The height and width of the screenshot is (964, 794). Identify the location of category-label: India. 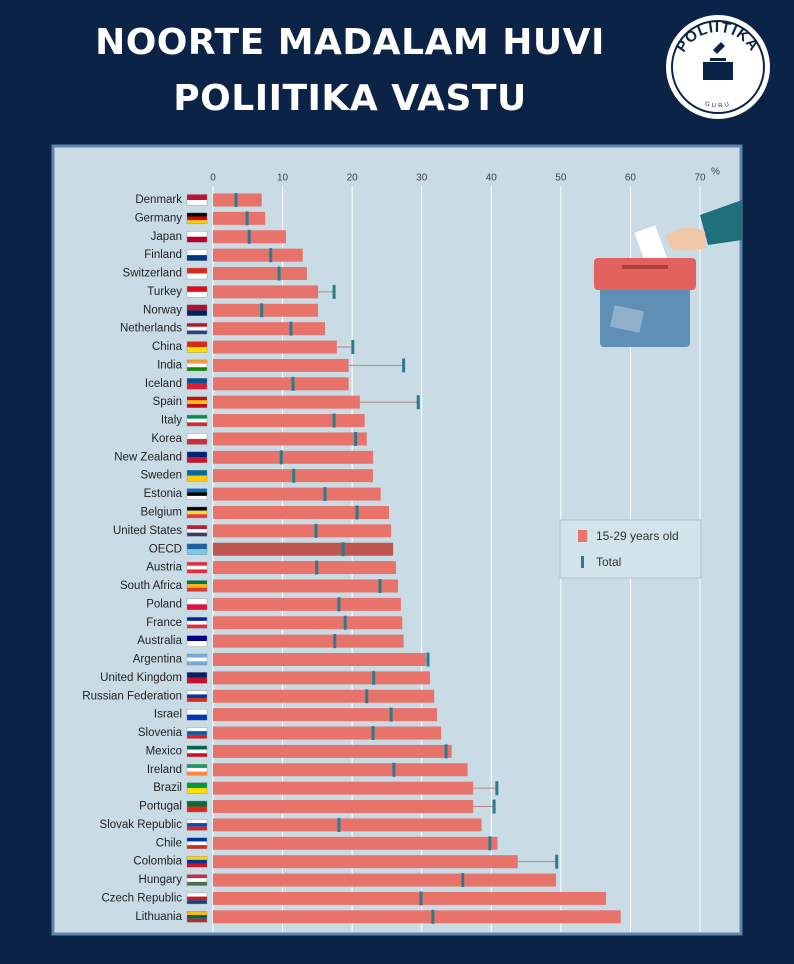
(170, 365).